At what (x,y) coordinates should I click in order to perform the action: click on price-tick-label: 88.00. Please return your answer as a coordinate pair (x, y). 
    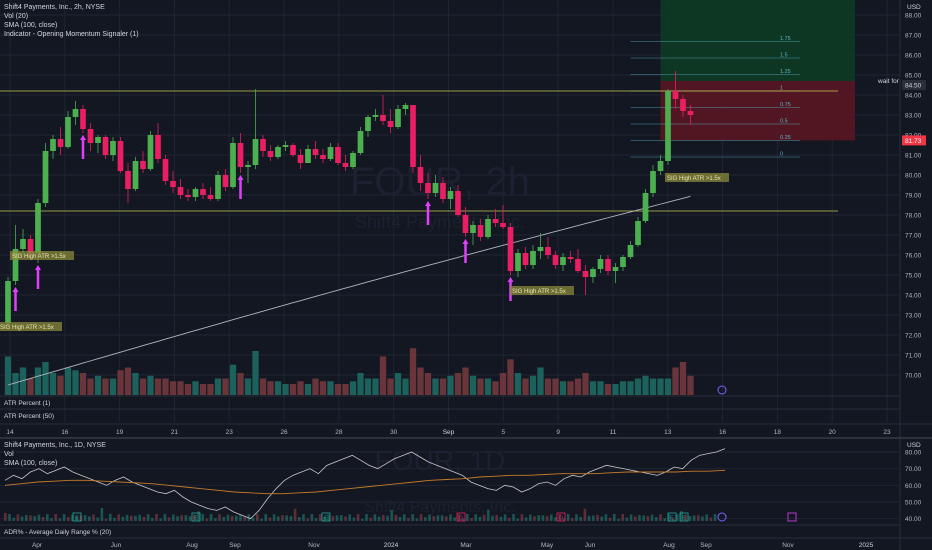
    Looking at the image, I should click on (913, 16).